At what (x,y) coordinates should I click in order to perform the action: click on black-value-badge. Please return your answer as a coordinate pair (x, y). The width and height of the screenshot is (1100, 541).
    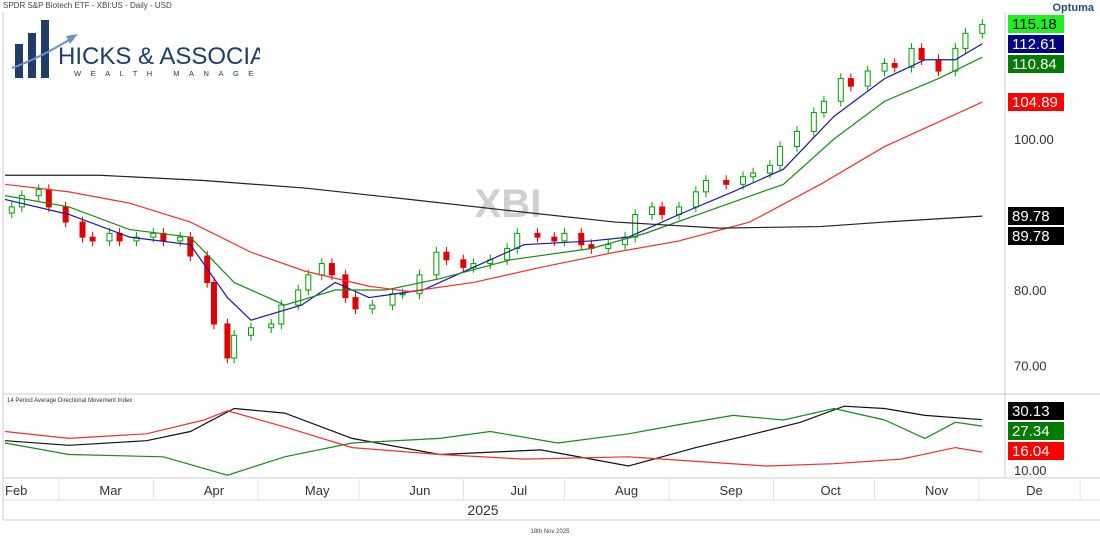
    Looking at the image, I should click on (1036, 216).